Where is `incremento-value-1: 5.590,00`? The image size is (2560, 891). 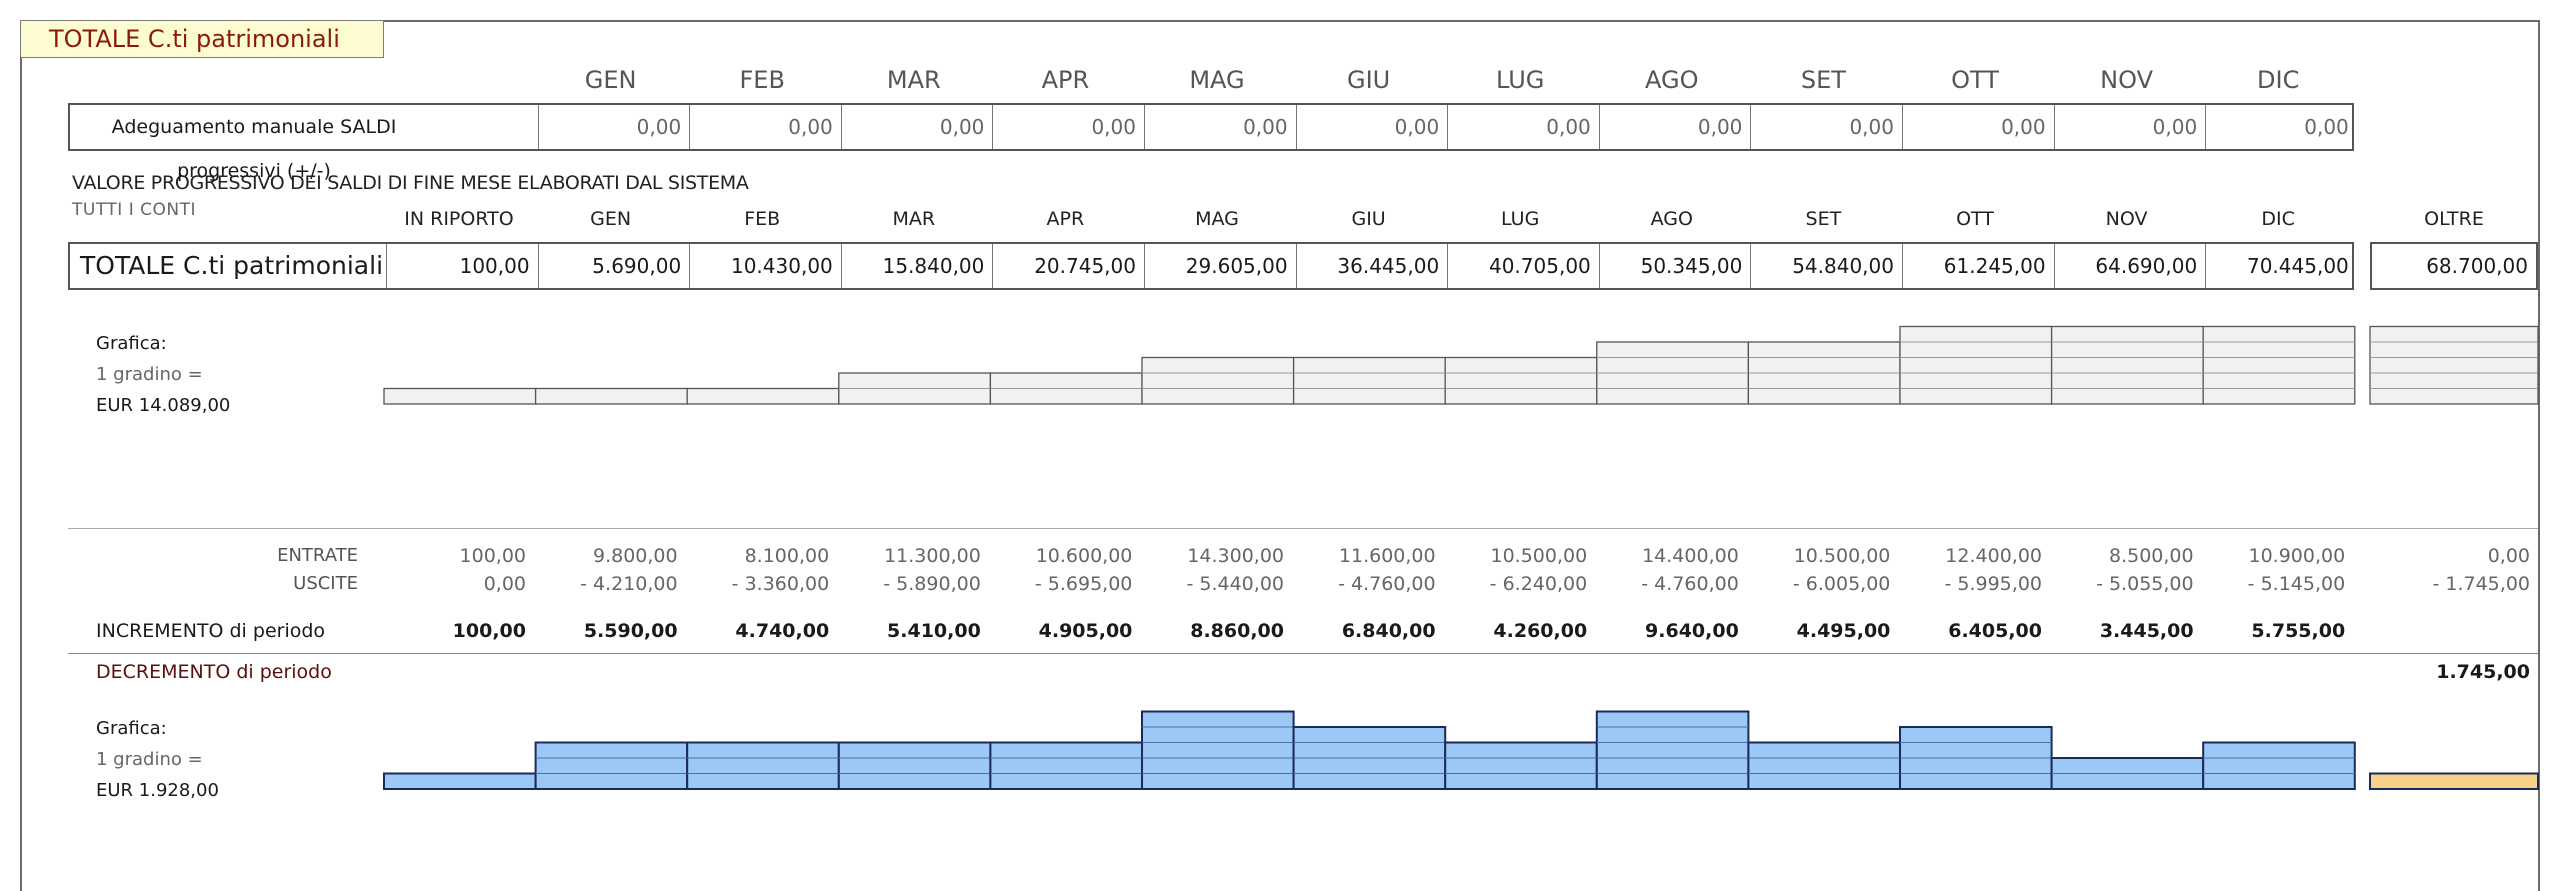
incremento-value-1: 5.590,00 is located at coordinates (630, 631).